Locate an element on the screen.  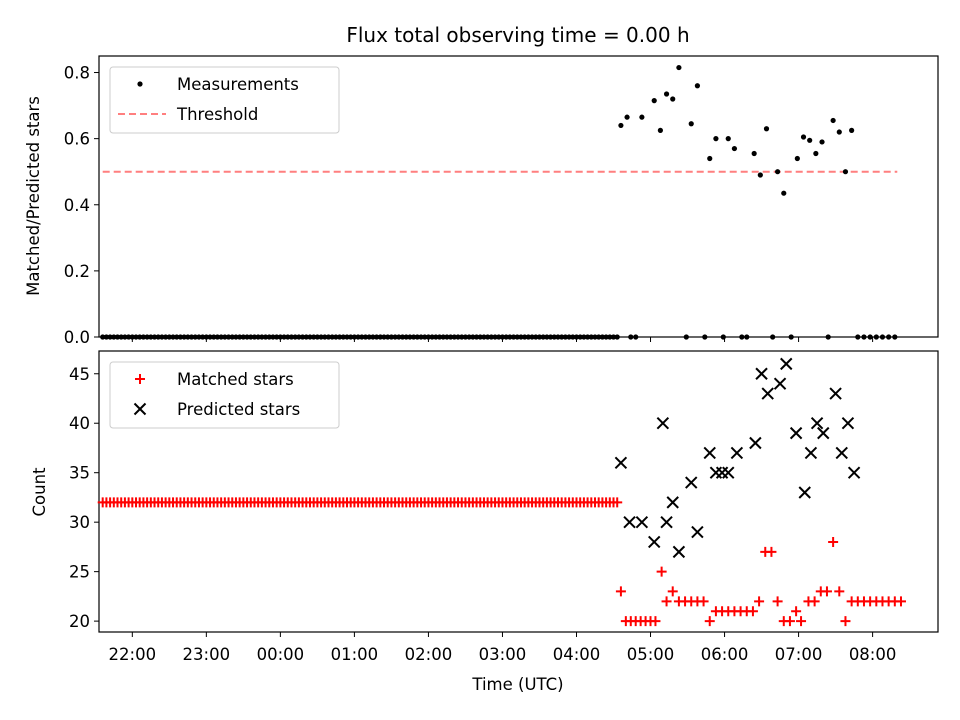
x-tick-label: 06:00 is located at coordinates (725, 654).